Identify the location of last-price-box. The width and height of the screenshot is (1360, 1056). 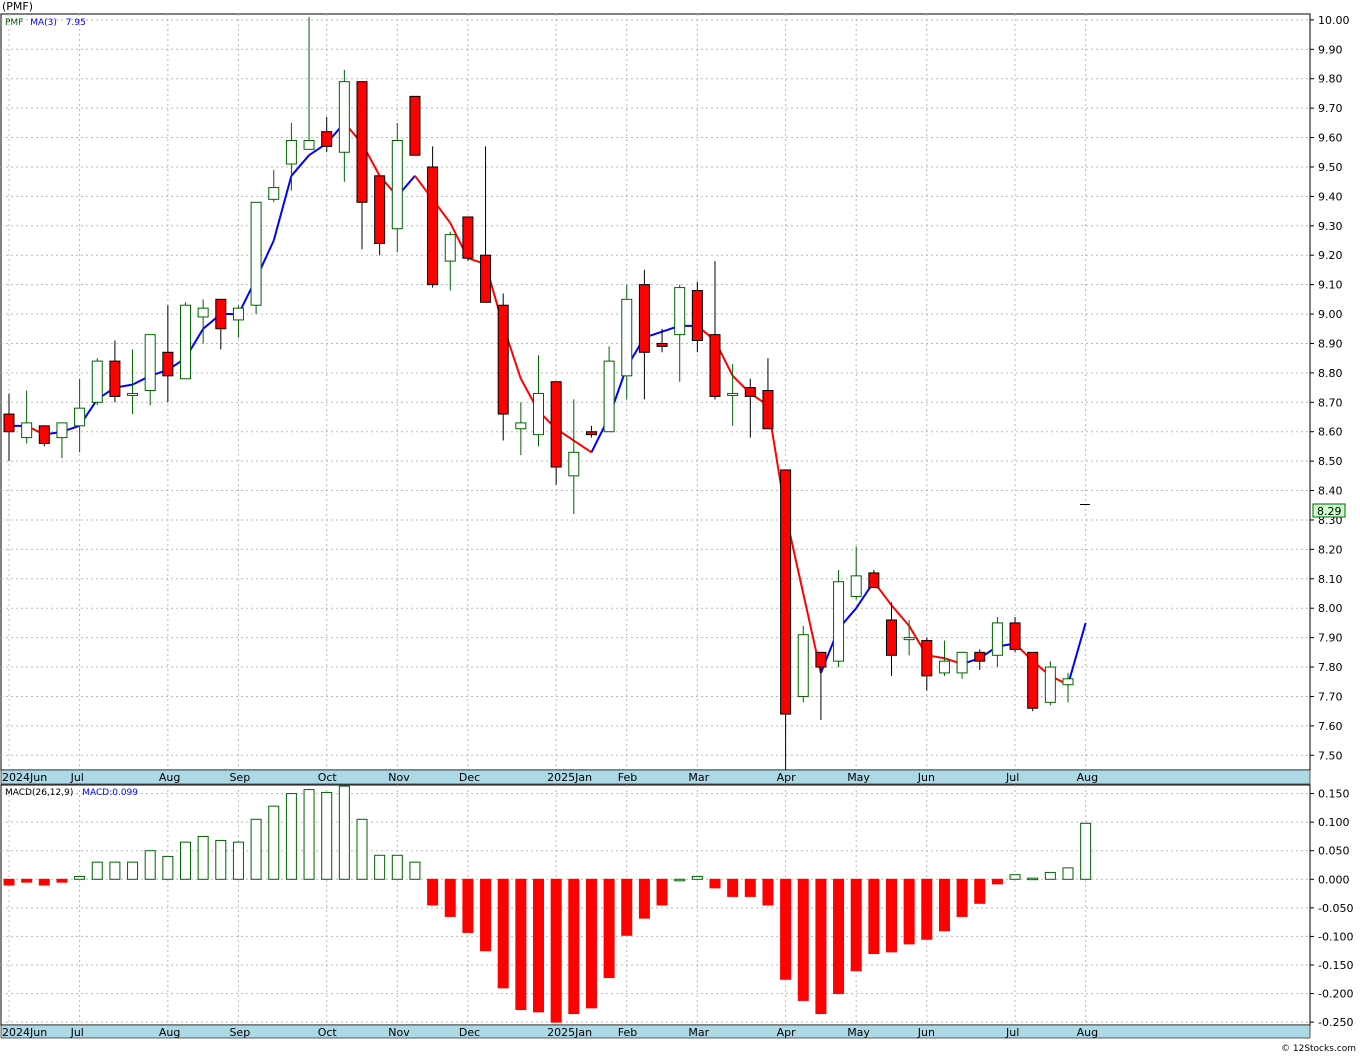
(1329, 510).